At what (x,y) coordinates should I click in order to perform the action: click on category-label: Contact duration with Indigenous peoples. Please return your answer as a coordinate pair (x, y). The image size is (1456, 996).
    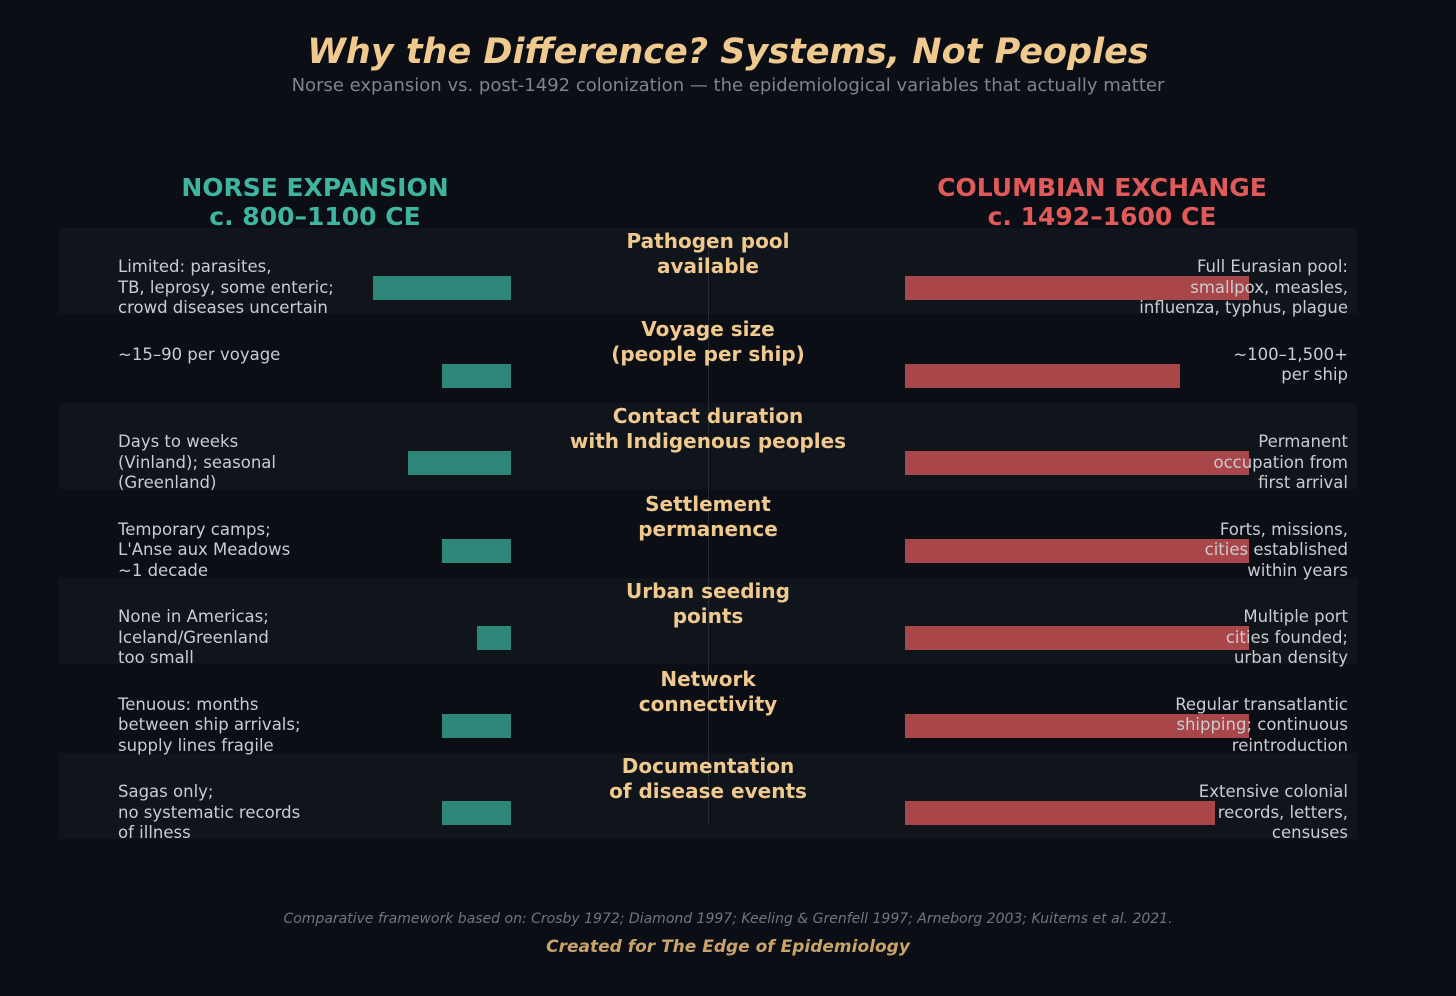
    Looking at the image, I should click on (708, 428).